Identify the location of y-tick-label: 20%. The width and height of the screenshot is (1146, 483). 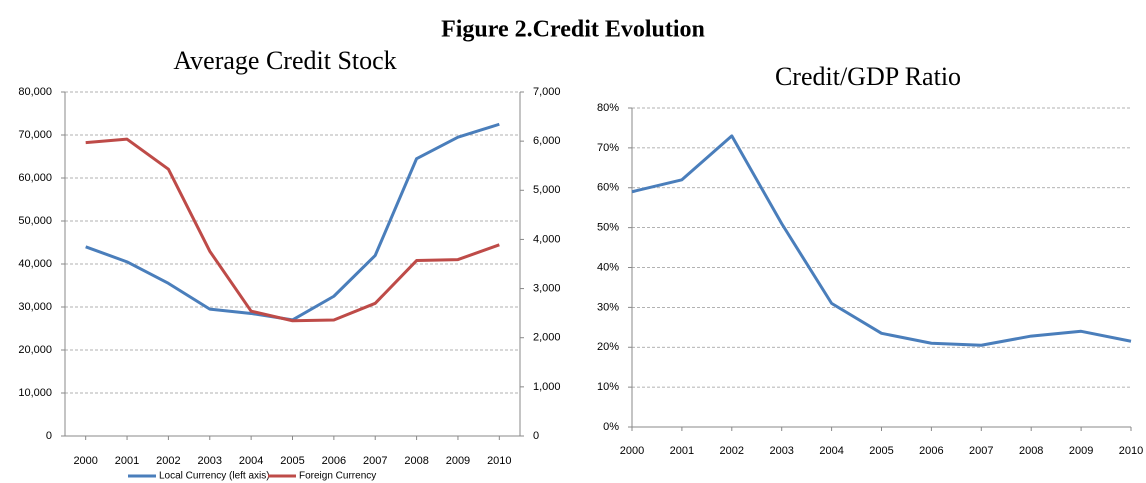
(608, 347).